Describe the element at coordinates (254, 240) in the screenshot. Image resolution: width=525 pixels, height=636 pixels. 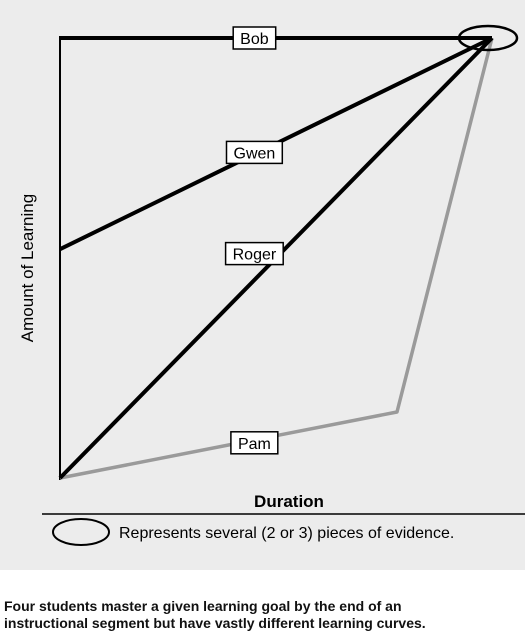
I see `label-layer: Bob Gwen Roger Pam` at that location.